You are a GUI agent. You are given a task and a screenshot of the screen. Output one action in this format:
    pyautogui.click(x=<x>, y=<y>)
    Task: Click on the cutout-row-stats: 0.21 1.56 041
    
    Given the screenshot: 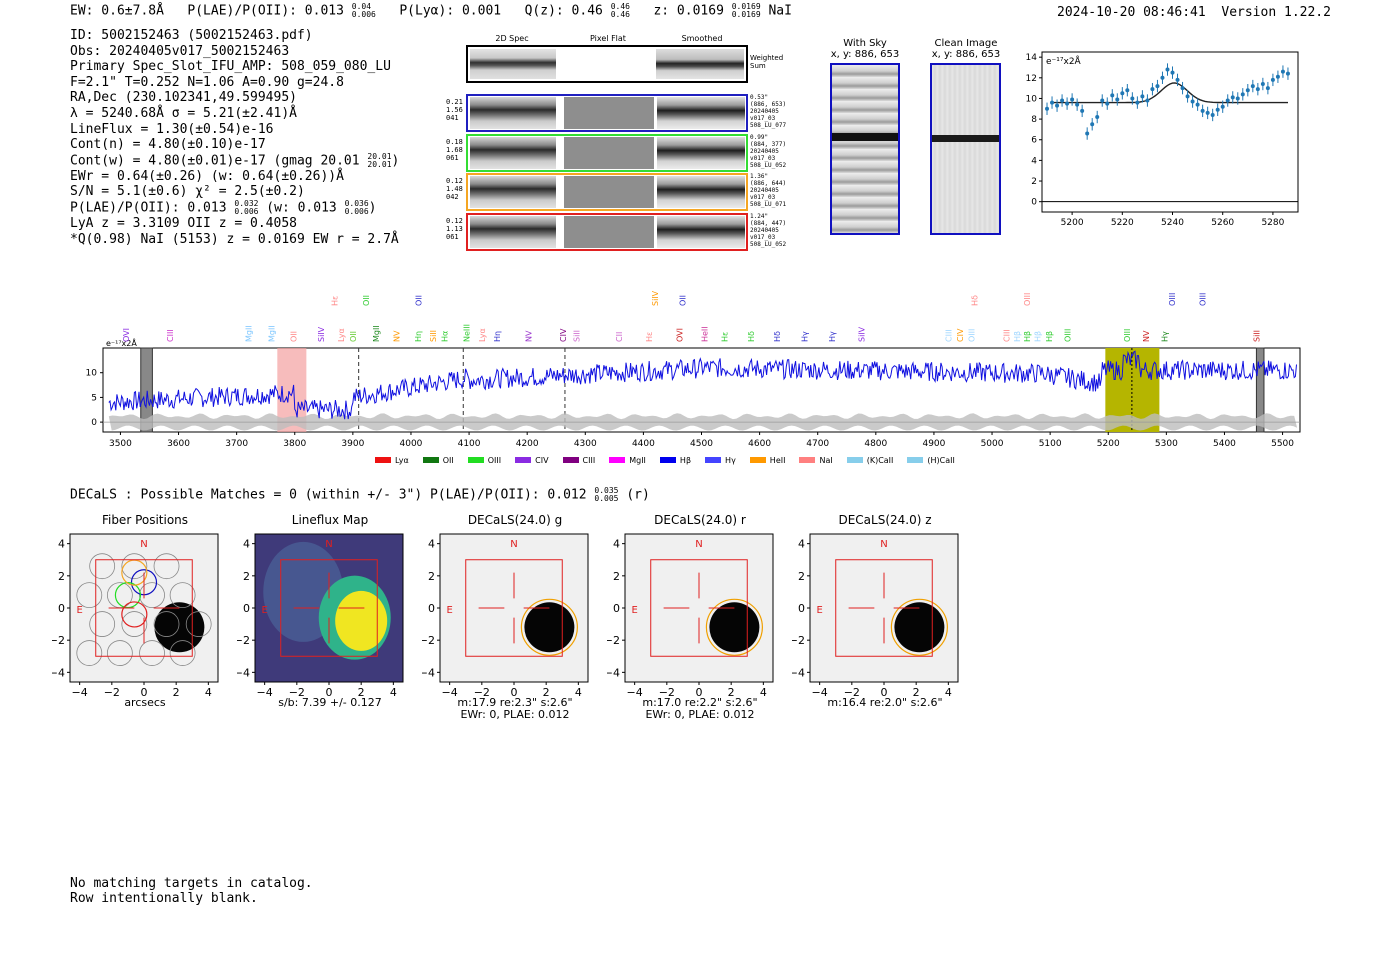 What is the action you would take?
    pyautogui.click(x=456, y=110)
    